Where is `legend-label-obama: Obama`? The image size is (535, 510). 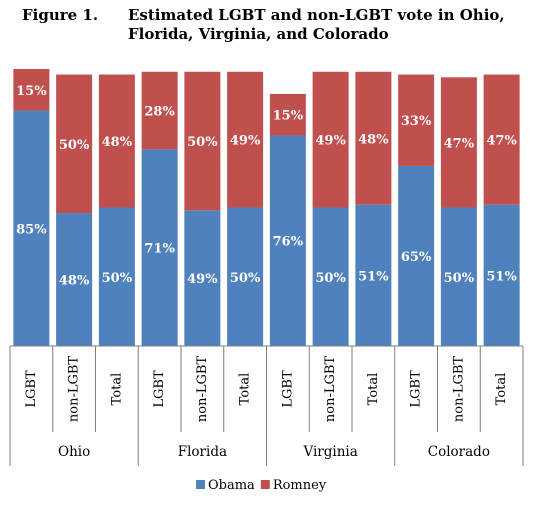
legend-label-obama: Obama is located at coordinates (231, 485).